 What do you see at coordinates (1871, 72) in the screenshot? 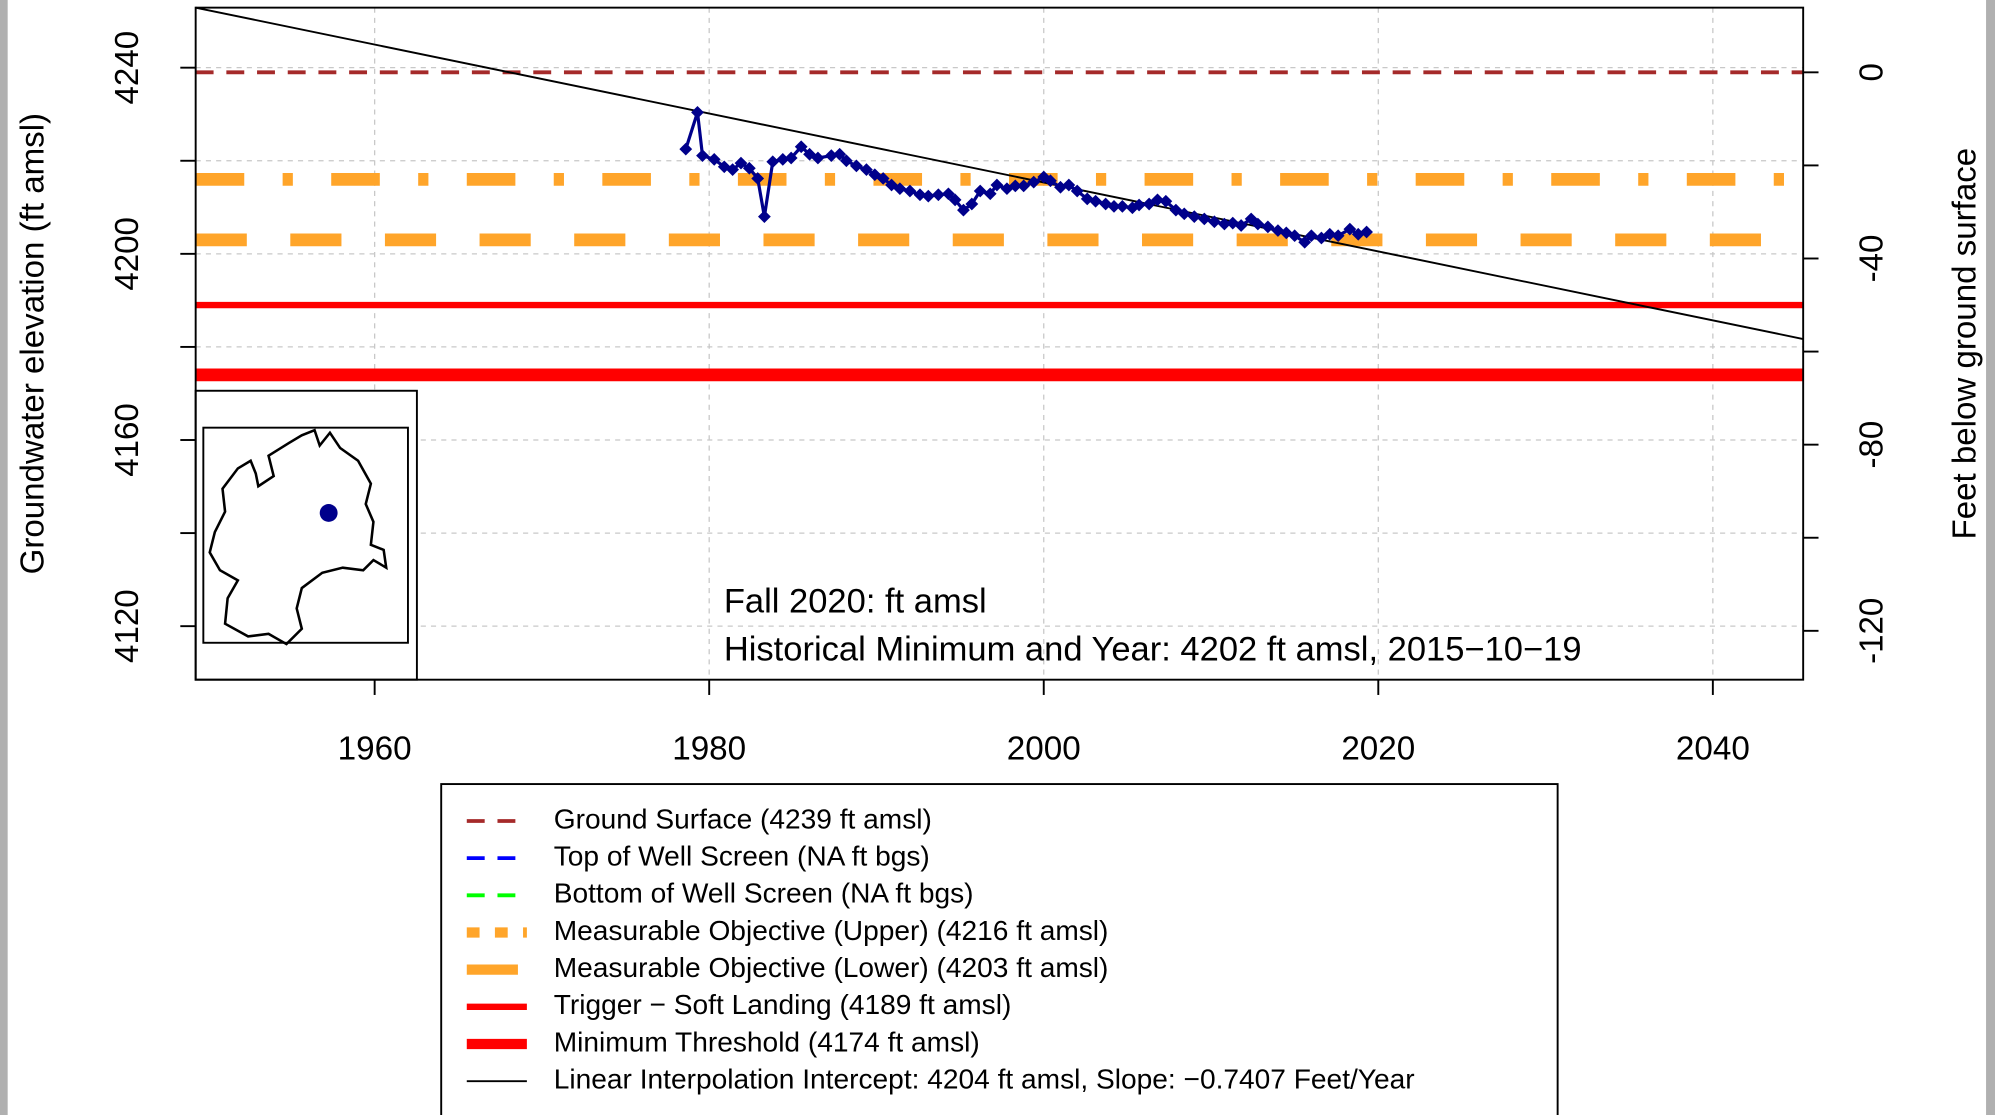
I see `y2-tick-label: 0` at bounding box center [1871, 72].